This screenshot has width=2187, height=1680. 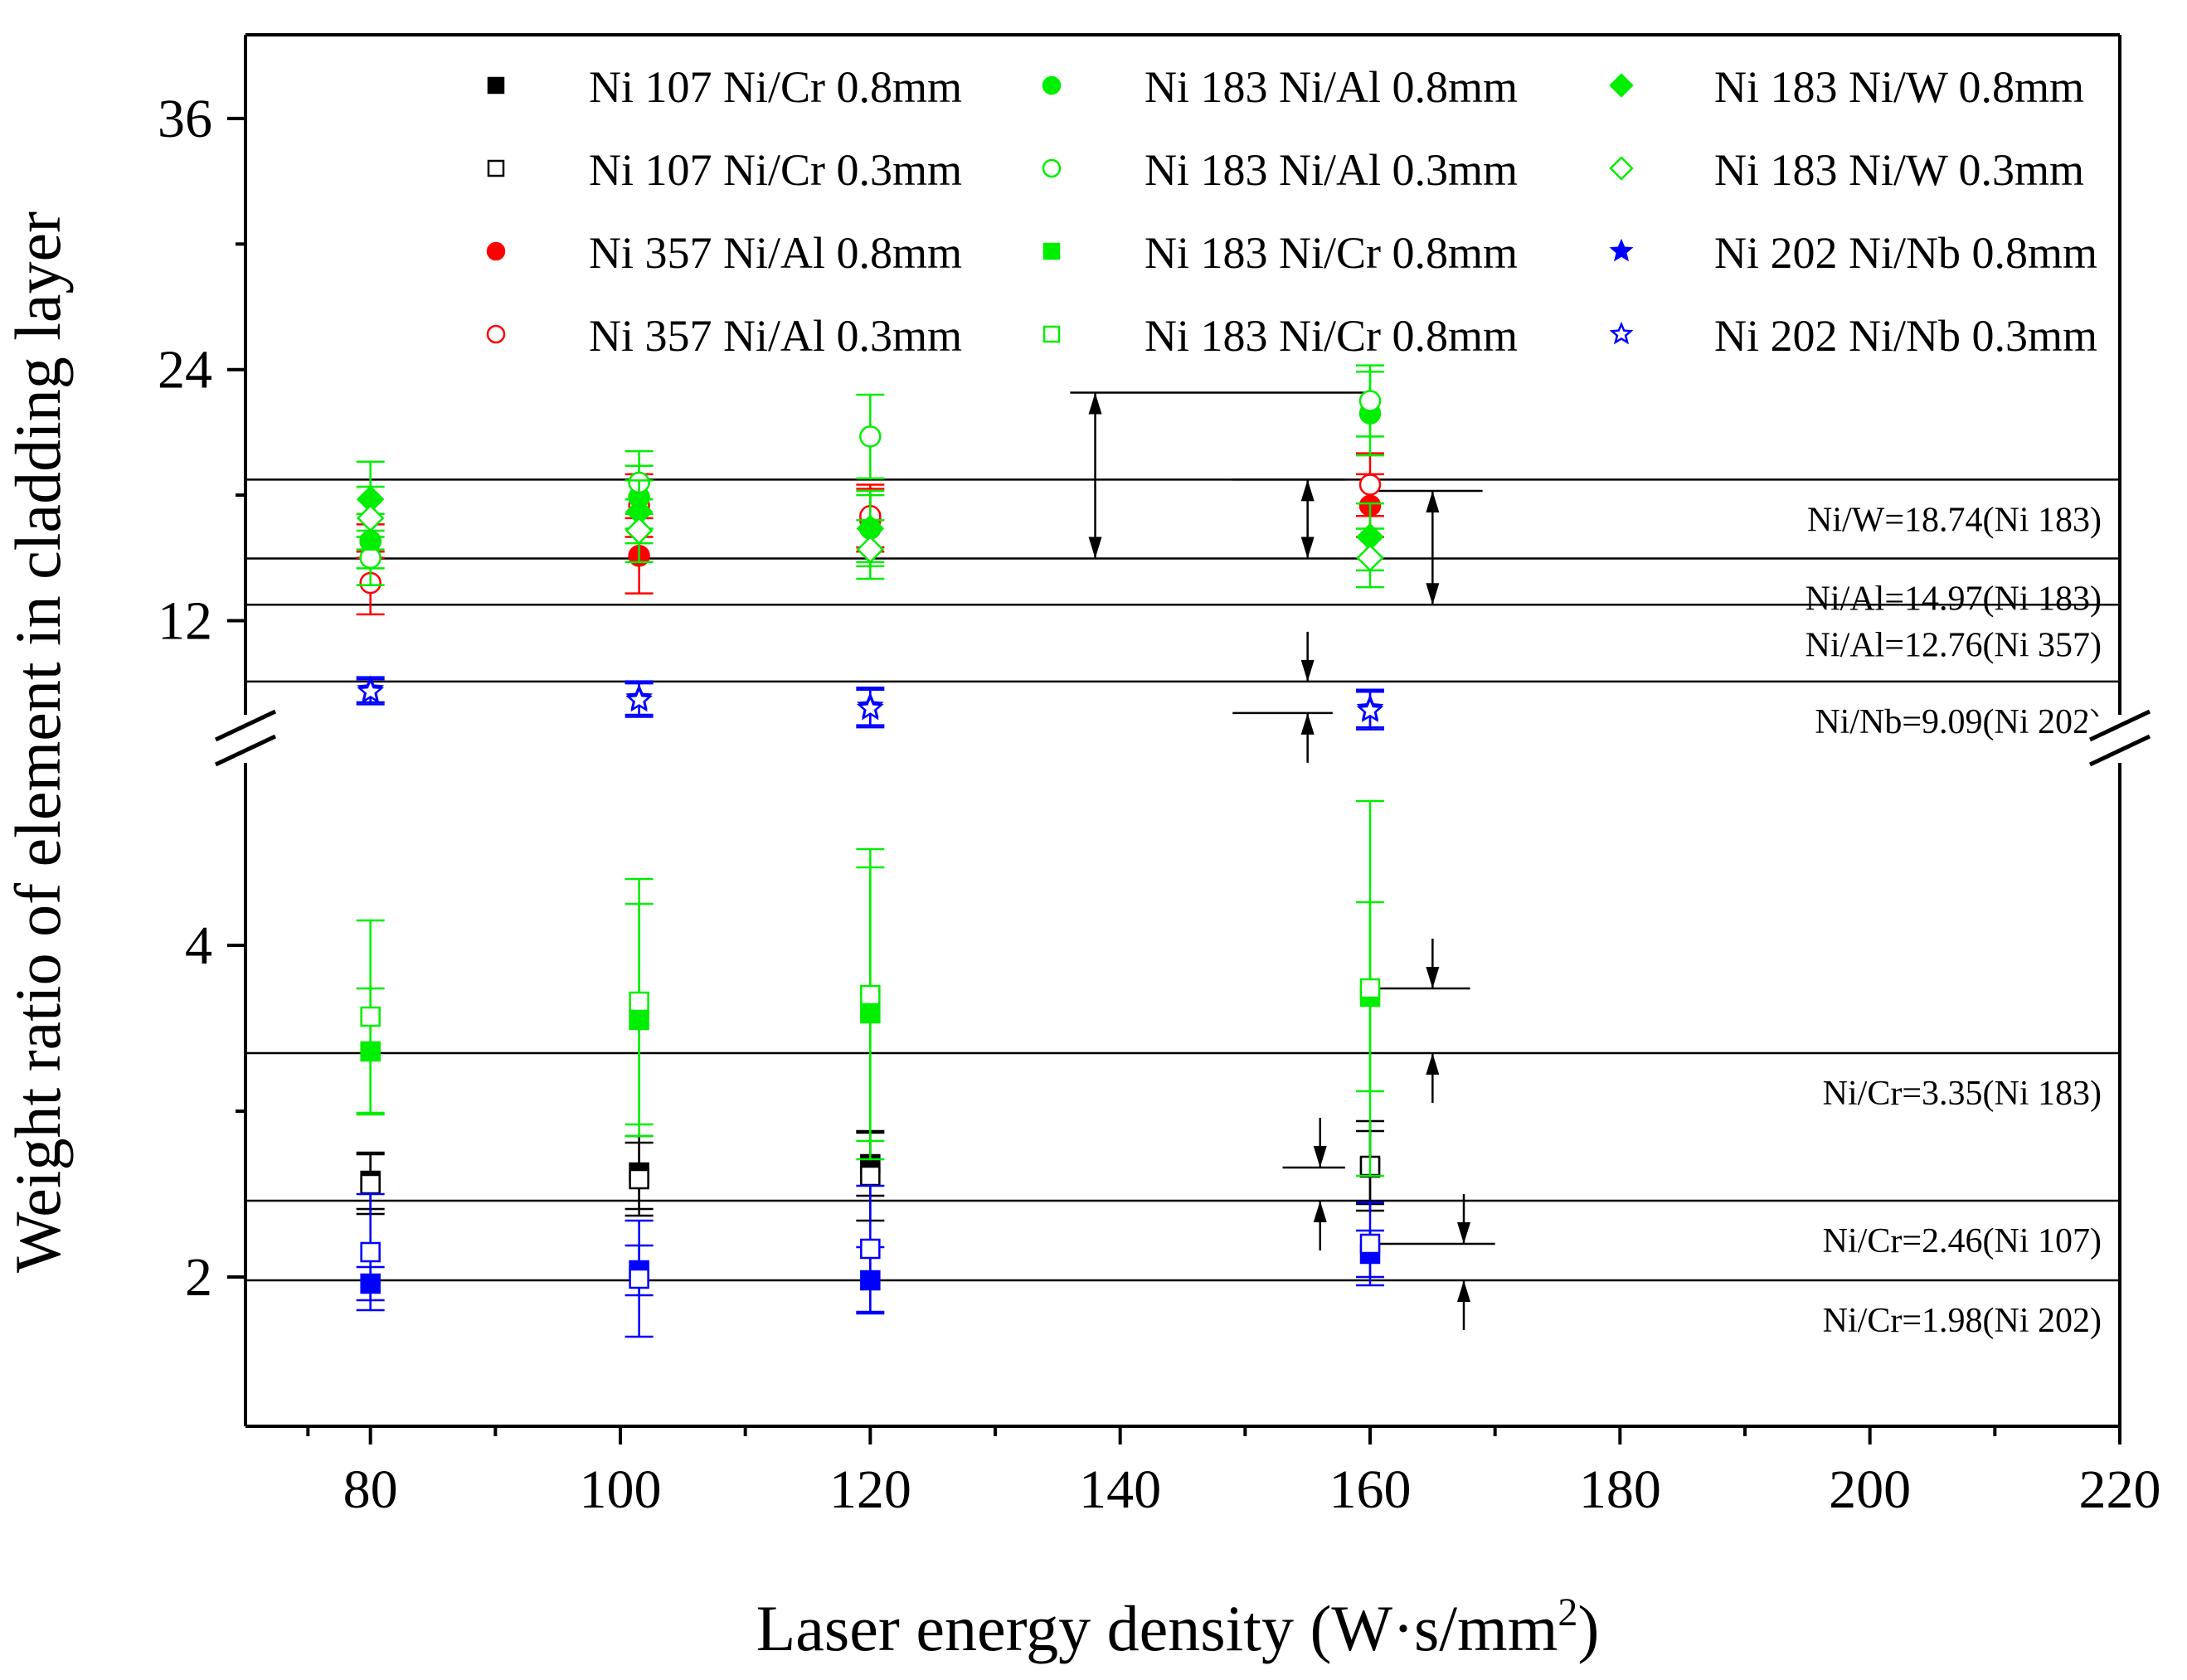 I want to click on reference-line-label: Ni/Cr=3.35(Ni 183), so click(x=1962, y=1094).